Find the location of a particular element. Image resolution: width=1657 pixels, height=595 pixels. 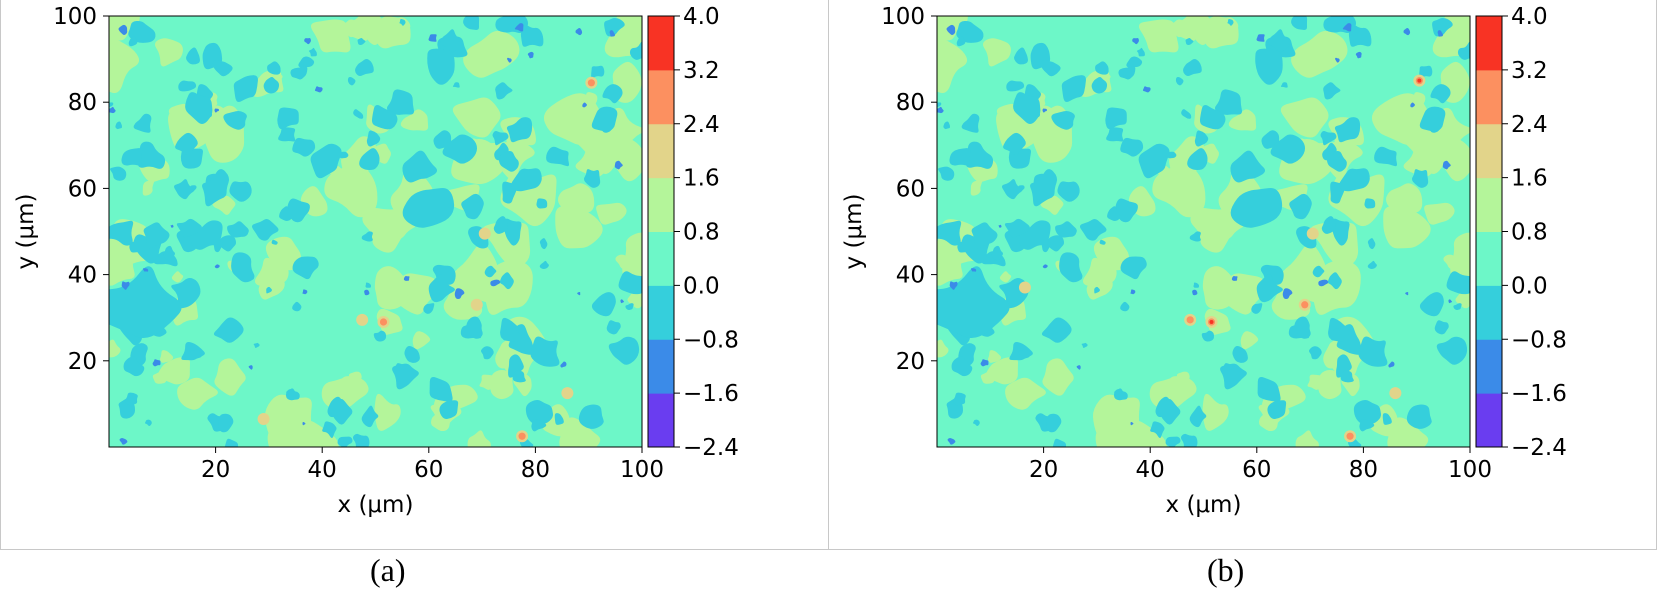

colorbar-tick-label-5: 1.6 is located at coordinates (1529, 179).